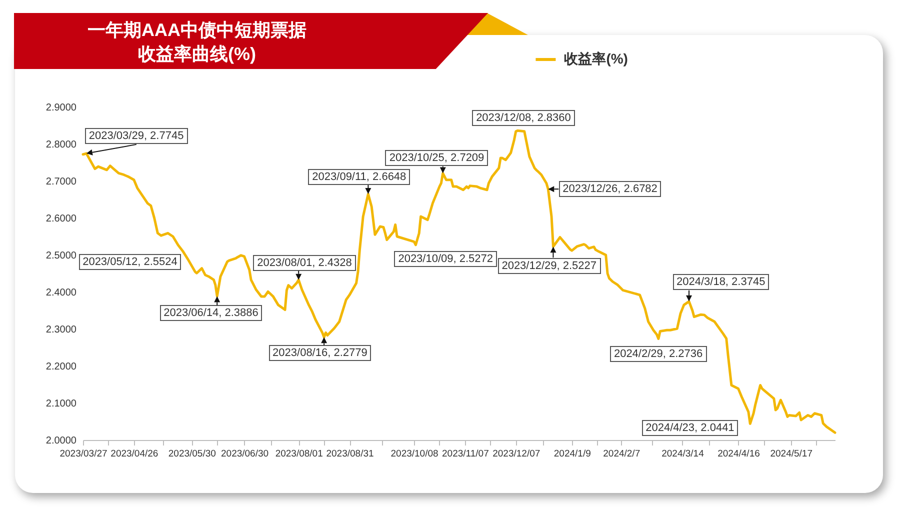 The height and width of the screenshot is (515, 900). Describe the element at coordinates (197, 42) in the screenshot. I see `chart-title: 一年期AAA中债中短期票据收益率曲线(%)` at that location.